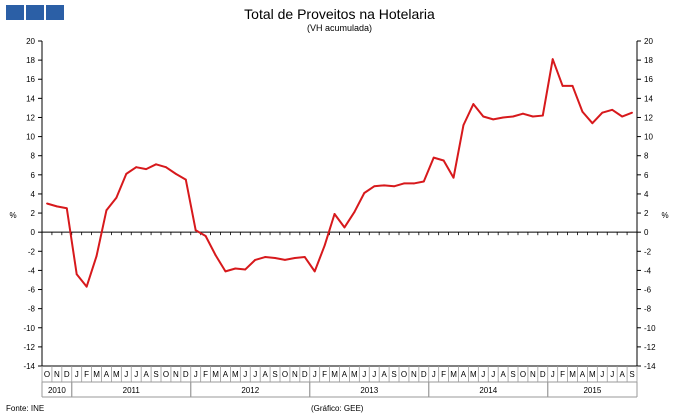  What do you see at coordinates (646, 232) in the screenshot?
I see `y-tick-label-right: 0` at bounding box center [646, 232].